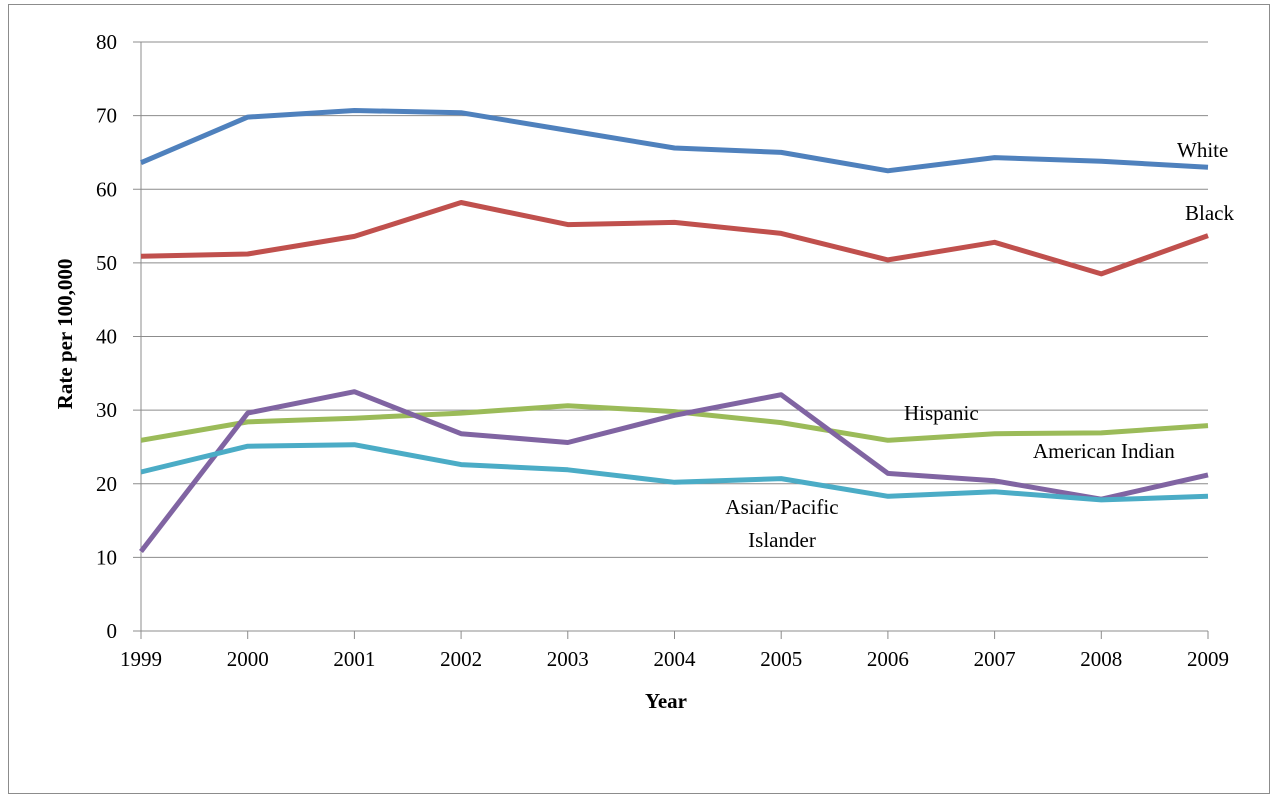 This screenshot has height=794, width=1276. What do you see at coordinates (1208, 659) in the screenshot?
I see `x-tick-label: 2009` at bounding box center [1208, 659].